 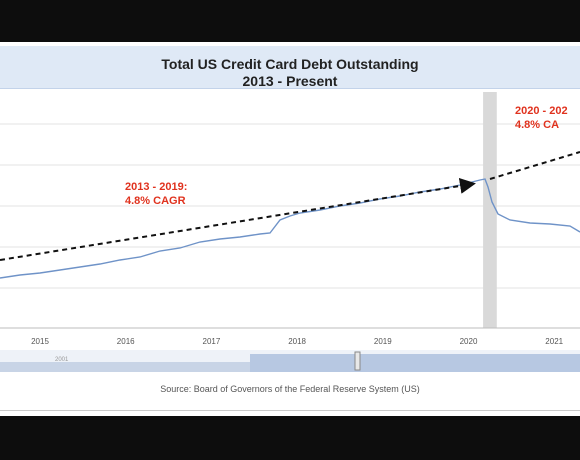 What do you see at coordinates (541, 111) in the screenshot?
I see `annotation-post-covid-line-0: 2020 - 202` at bounding box center [541, 111].